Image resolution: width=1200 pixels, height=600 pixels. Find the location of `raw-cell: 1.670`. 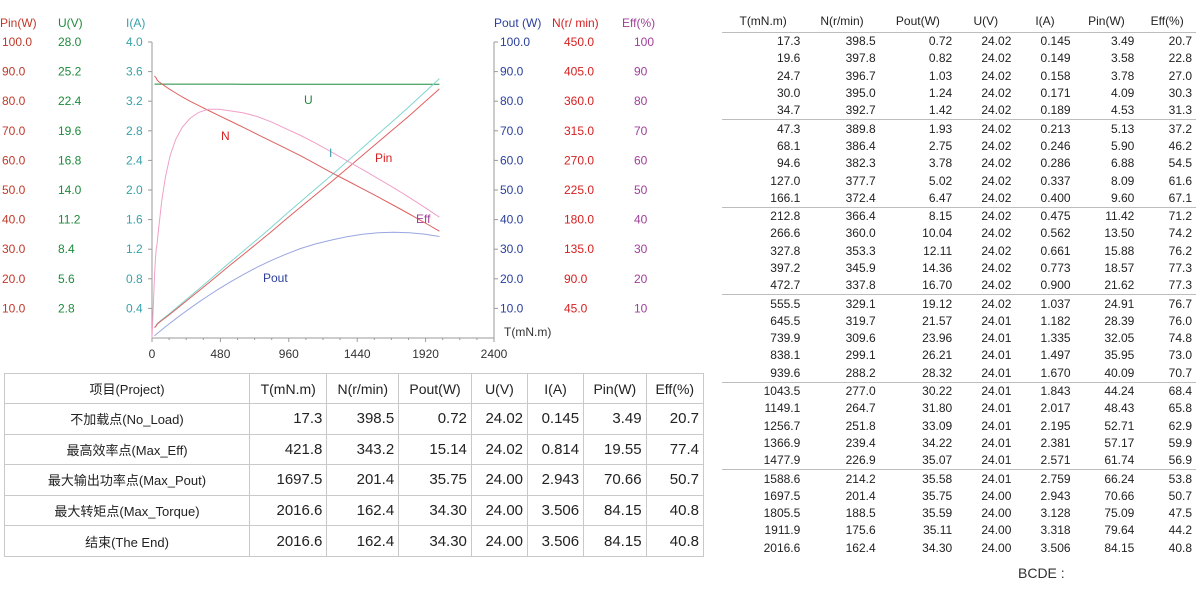

raw-cell: 1.670 is located at coordinates (1055, 372).